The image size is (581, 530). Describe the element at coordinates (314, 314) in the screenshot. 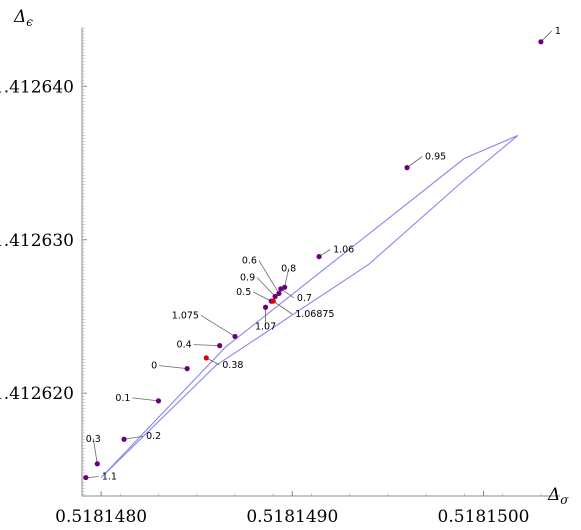

I see `point-label: 1.06875` at that location.